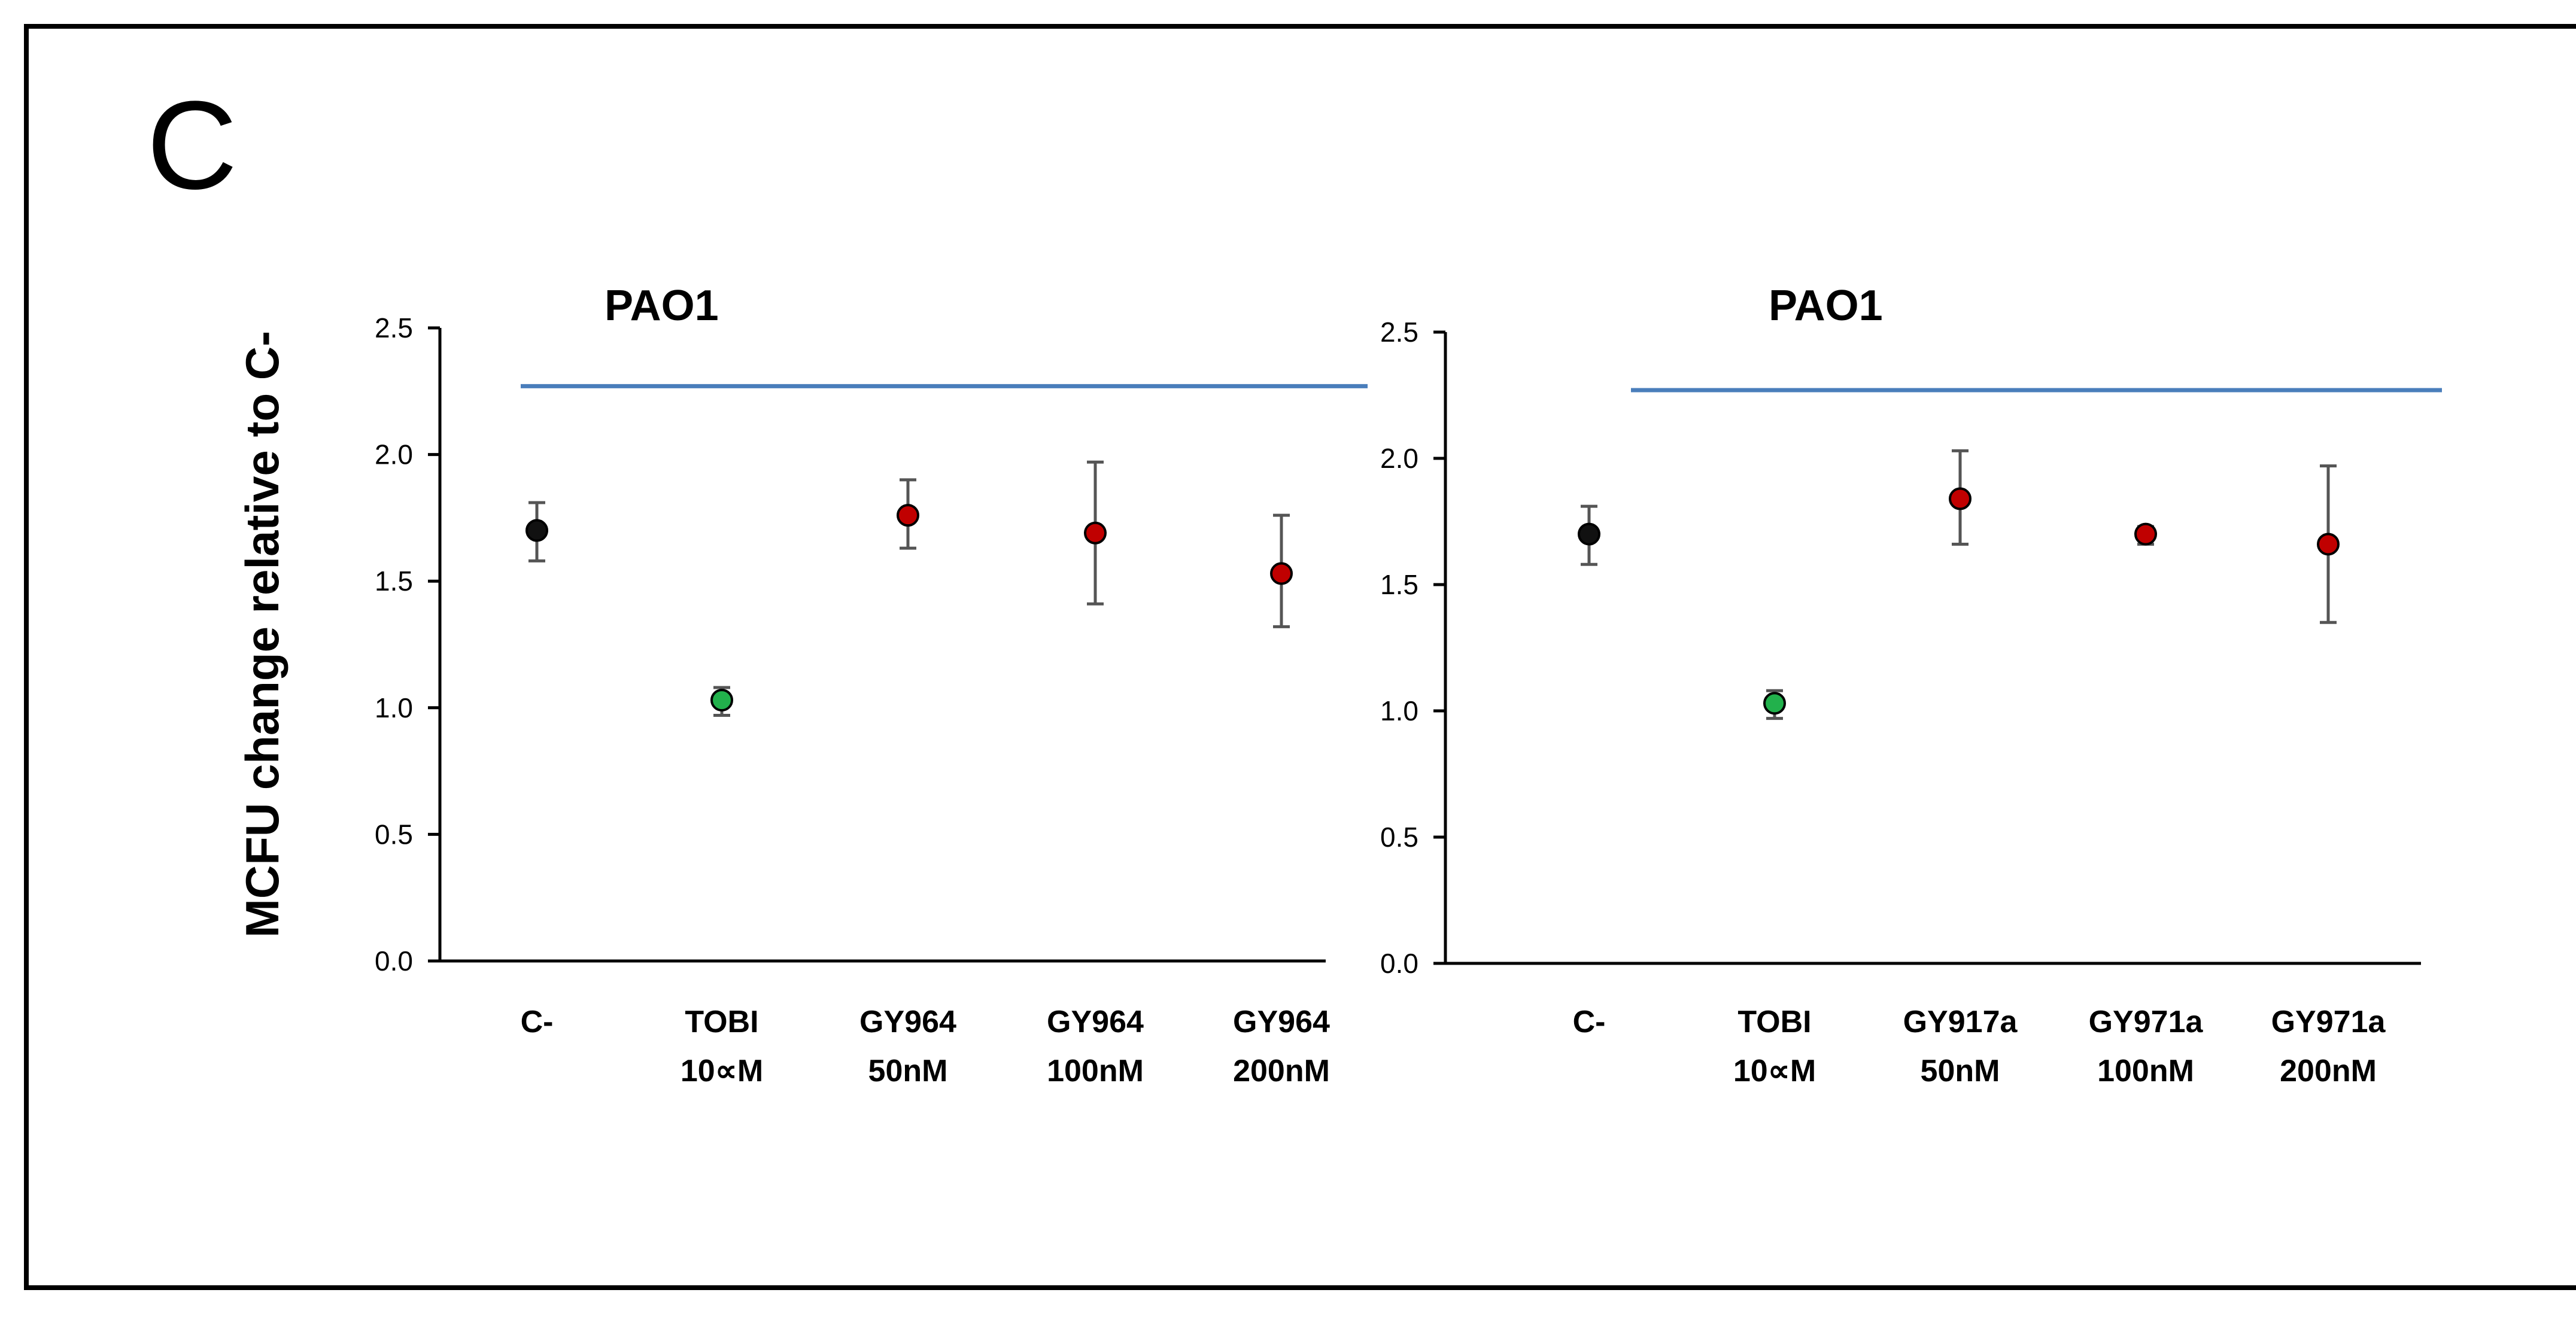 The width and height of the screenshot is (2576, 1317). I want to click on x-tick-label: GY964 200nM, so click(1282, 1046).